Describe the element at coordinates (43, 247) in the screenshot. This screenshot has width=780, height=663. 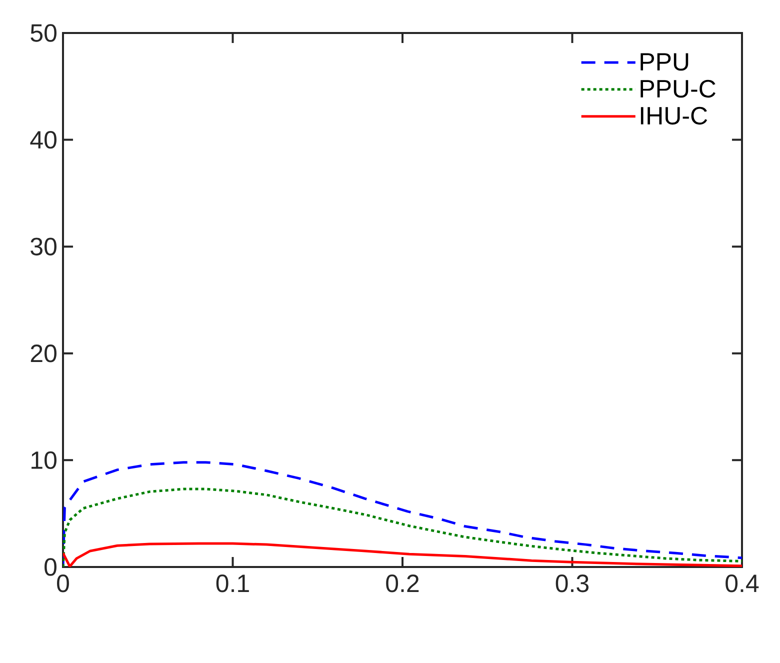
I see `y-tick-label: 30` at that location.